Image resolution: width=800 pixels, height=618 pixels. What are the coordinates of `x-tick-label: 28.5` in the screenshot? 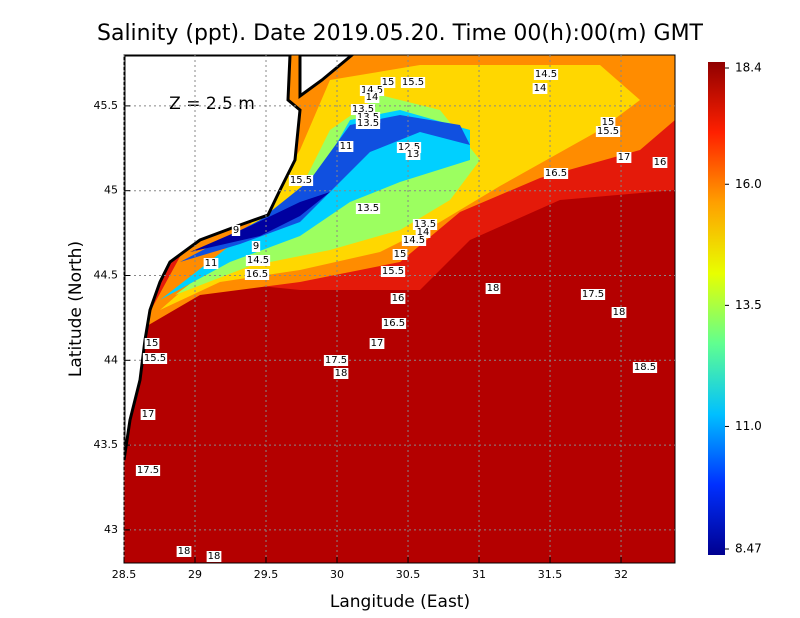 It's located at (124, 574).